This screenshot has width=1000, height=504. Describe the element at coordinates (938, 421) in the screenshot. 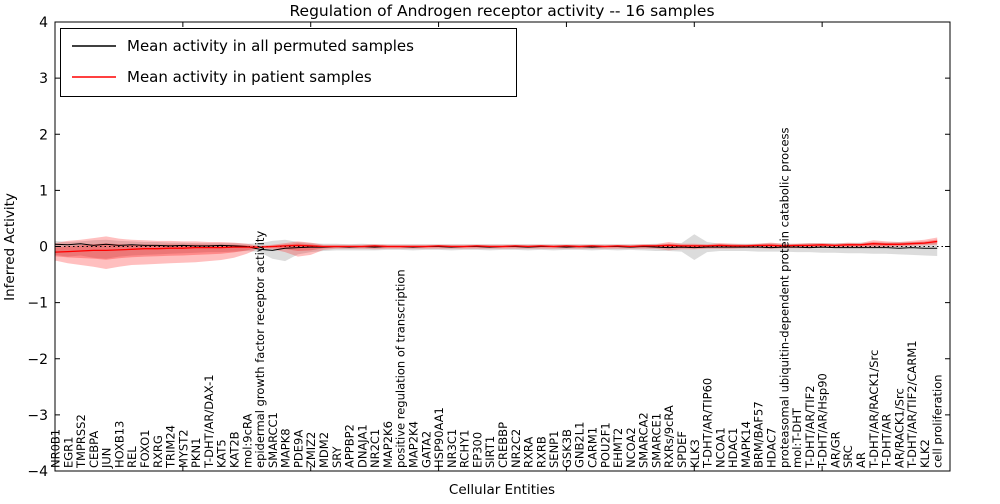

I see `x-category-label: cell proliferation` at that location.